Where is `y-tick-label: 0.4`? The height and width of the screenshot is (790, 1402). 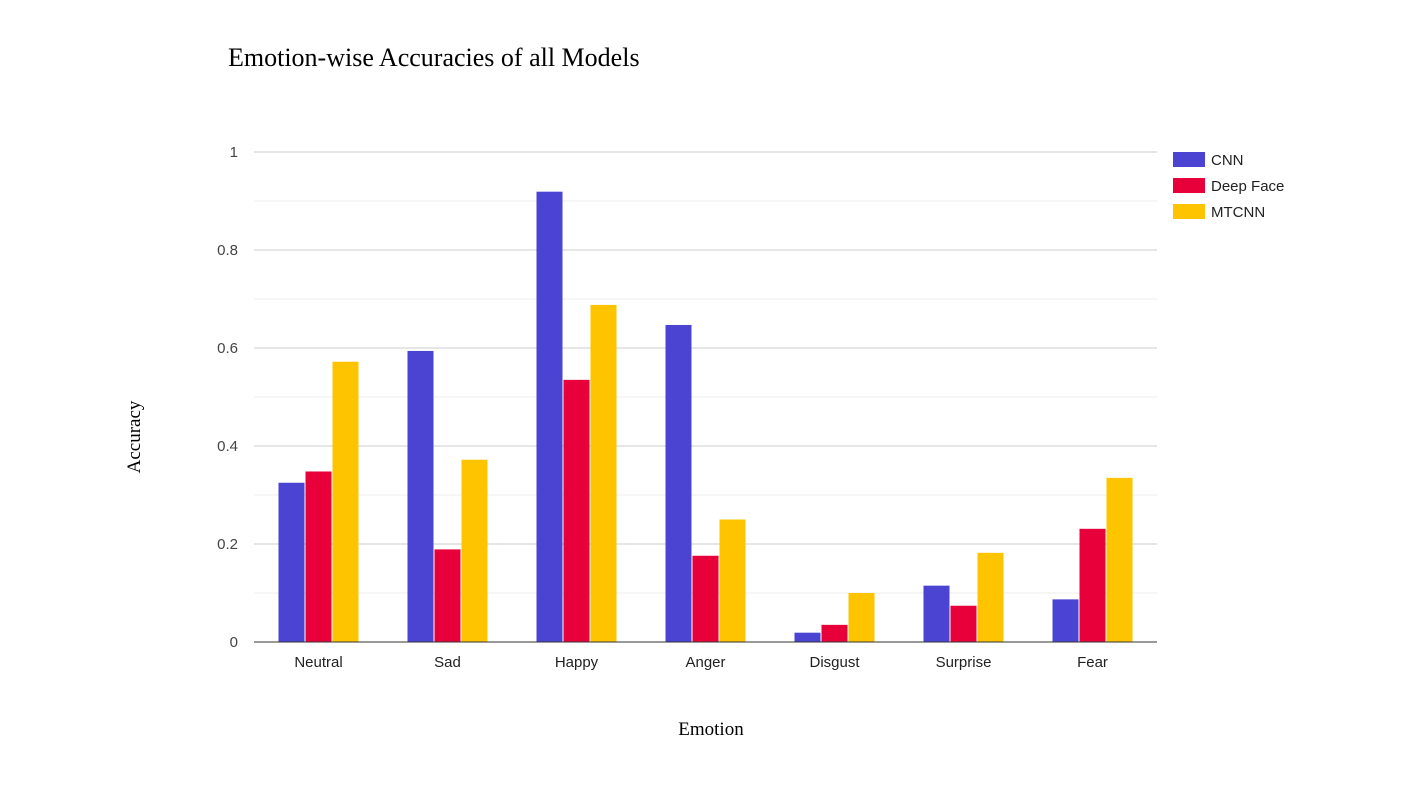
y-tick-label: 0.4 is located at coordinates (227, 446).